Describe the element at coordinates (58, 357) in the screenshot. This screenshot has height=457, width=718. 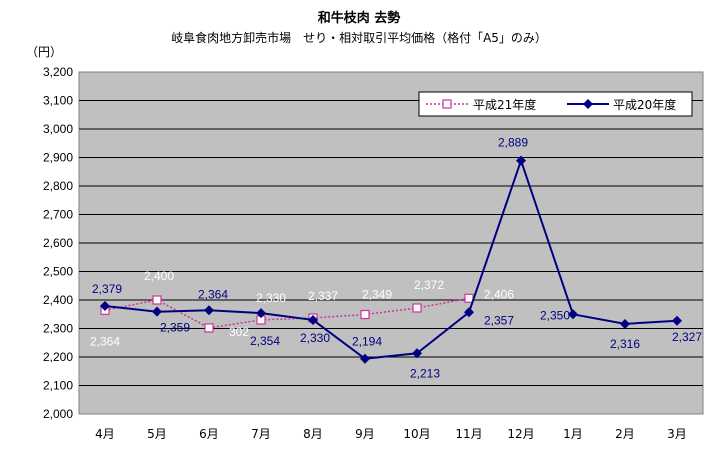
I see `y-tick-label: 2,200` at that location.